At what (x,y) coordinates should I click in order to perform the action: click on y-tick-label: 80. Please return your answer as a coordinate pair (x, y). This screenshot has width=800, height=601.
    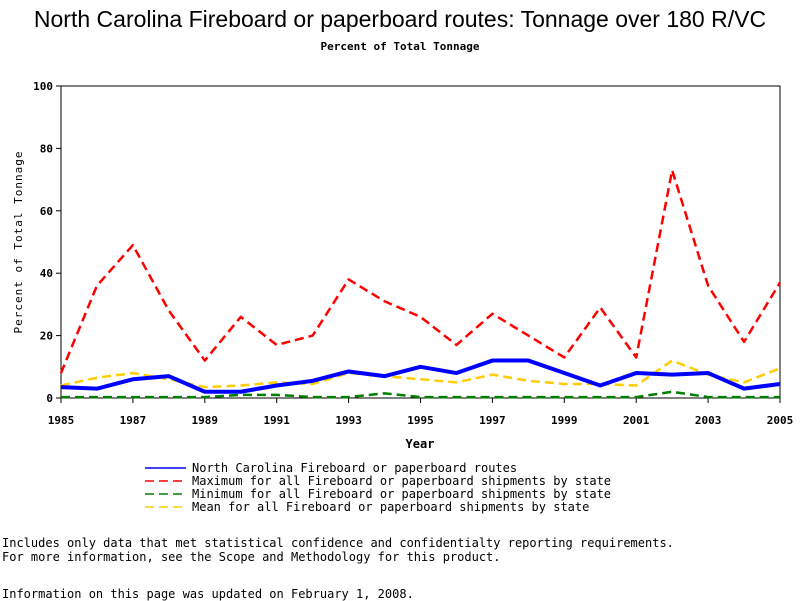
    Looking at the image, I should click on (46, 148).